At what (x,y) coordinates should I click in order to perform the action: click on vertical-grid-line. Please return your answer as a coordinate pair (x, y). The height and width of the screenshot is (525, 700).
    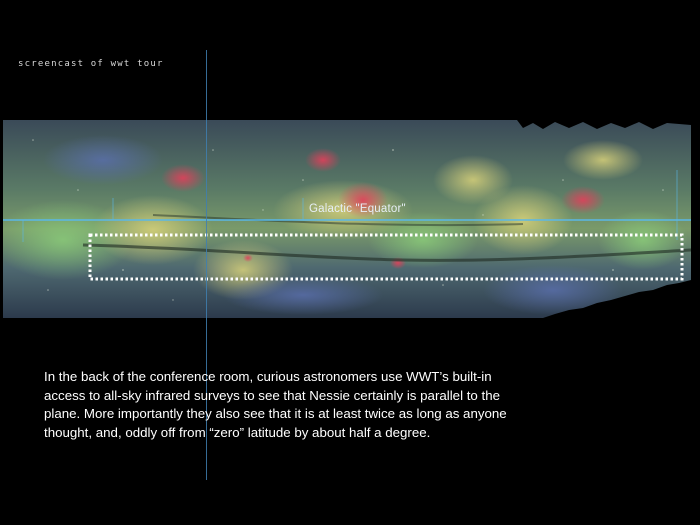
    Looking at the image, I should click on (206, 265).